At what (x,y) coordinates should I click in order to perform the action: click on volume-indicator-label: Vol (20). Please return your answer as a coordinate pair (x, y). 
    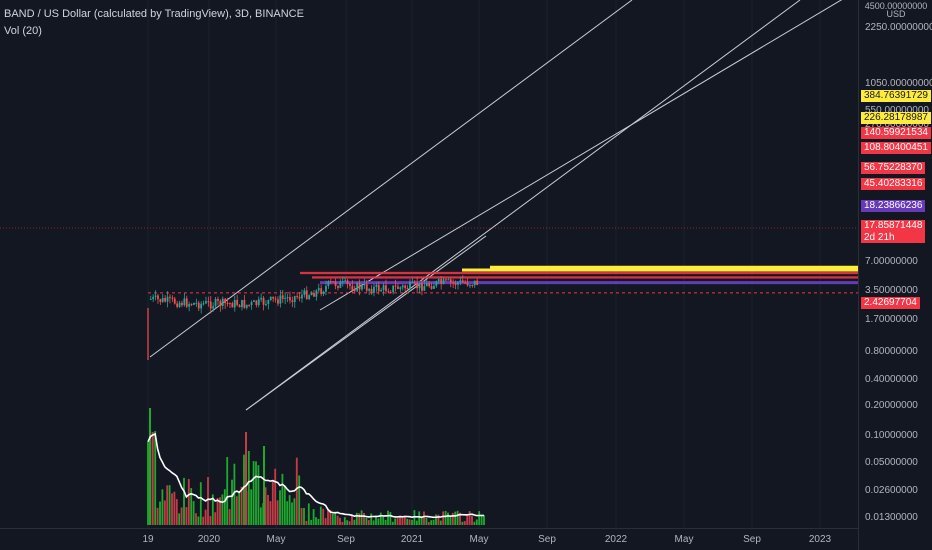
    Looking at the image, I should click on (23, 31).